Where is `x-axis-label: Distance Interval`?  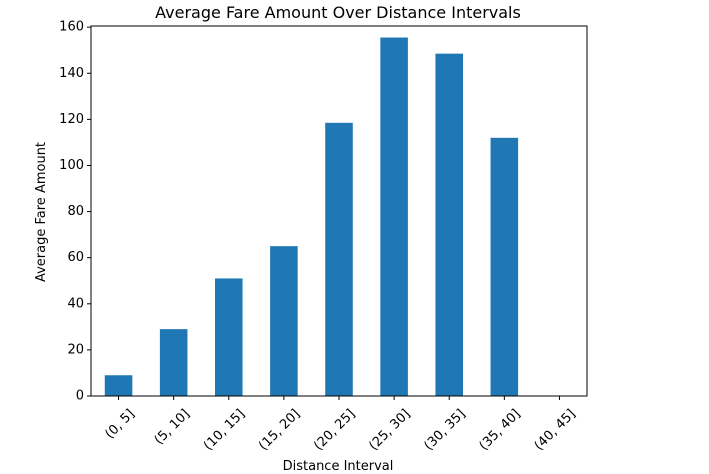 x-axis-label: Distance Interval is located at coordinates (338, 466).